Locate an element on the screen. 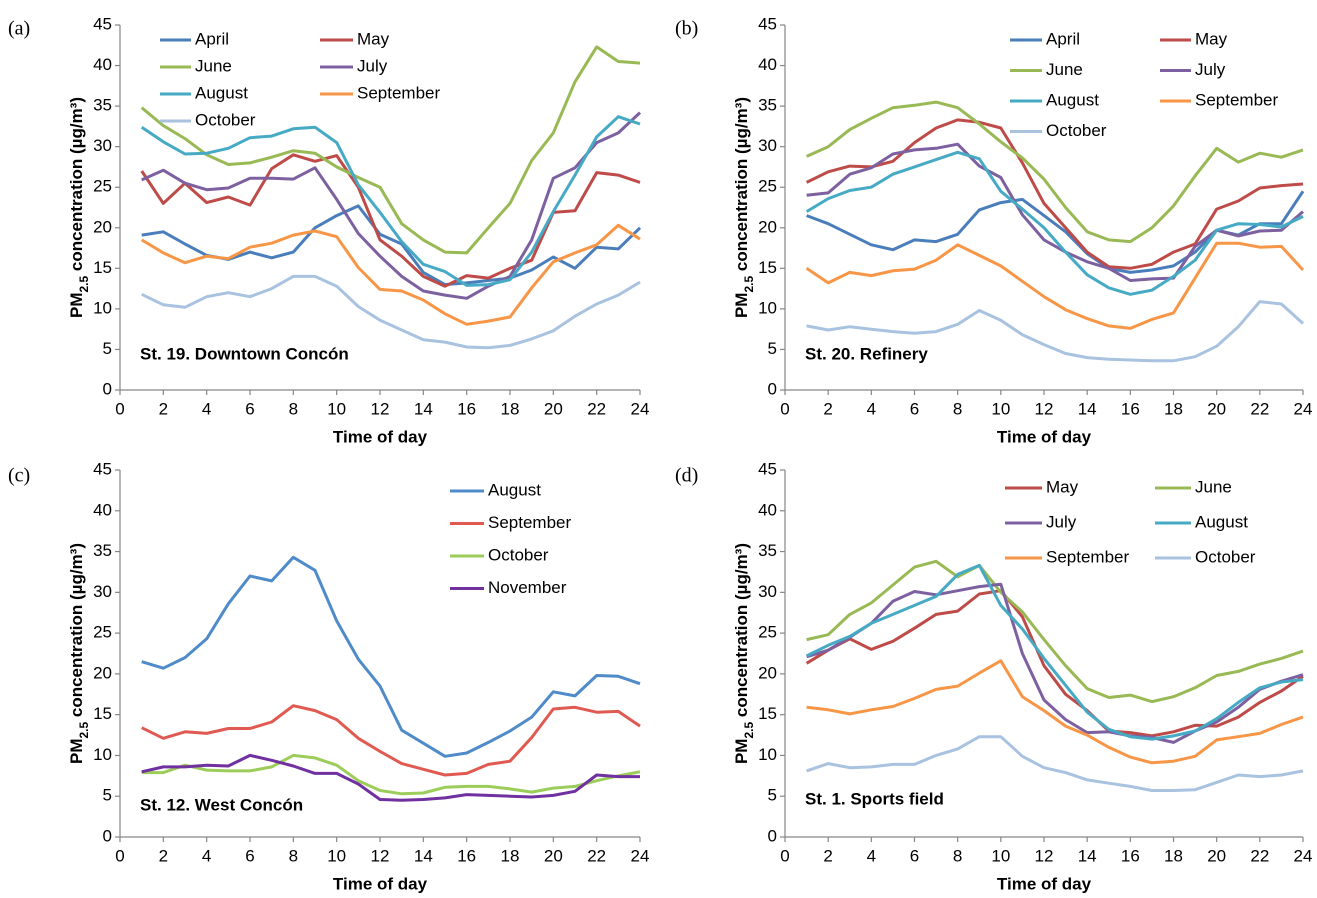 This screenshot has height=898, width=1317. legend-label: July is located at coordinates (1210, 69).